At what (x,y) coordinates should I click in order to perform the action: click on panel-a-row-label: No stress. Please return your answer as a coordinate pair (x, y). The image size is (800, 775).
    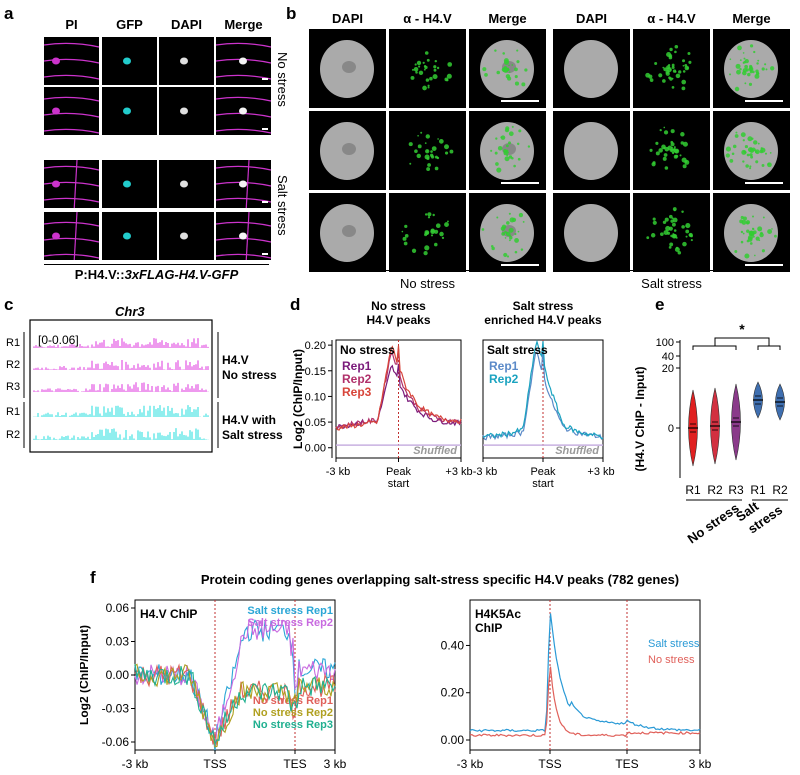
    Looking at the image, I should click on (282, 79).